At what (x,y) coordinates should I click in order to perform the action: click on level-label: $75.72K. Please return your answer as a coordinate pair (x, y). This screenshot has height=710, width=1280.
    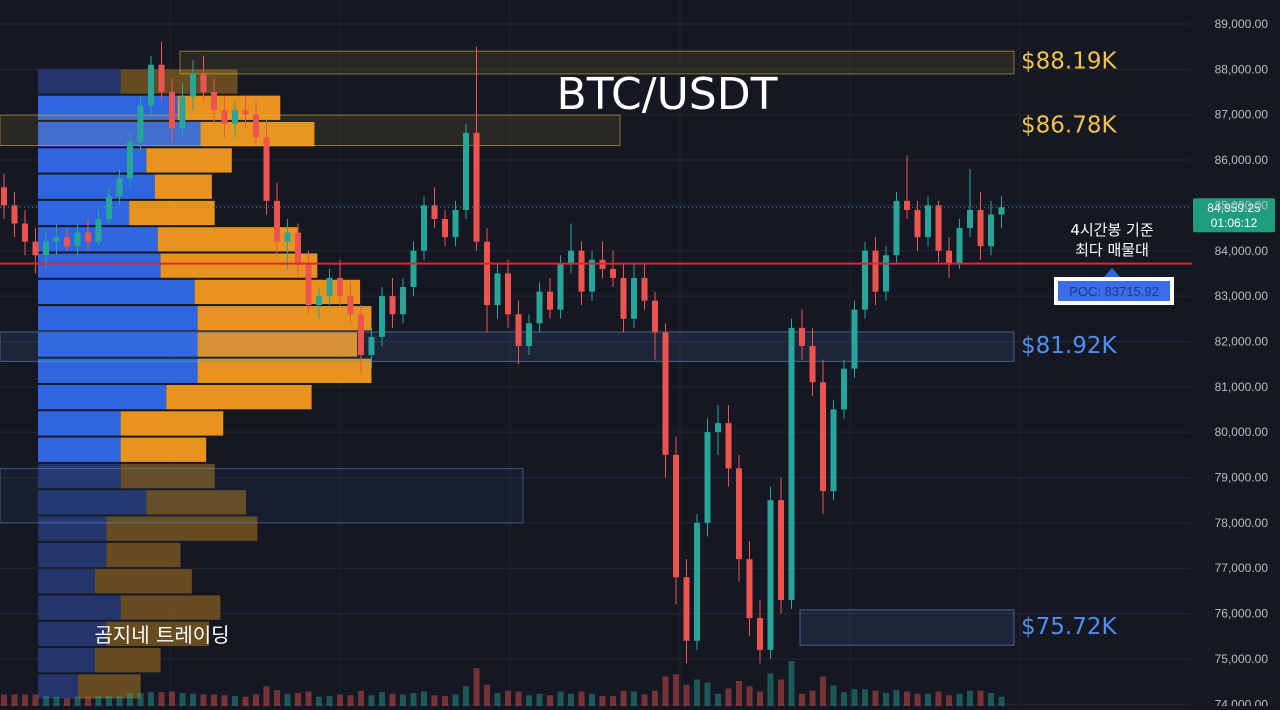
    Looking at the image, I should click on (1069, 627).